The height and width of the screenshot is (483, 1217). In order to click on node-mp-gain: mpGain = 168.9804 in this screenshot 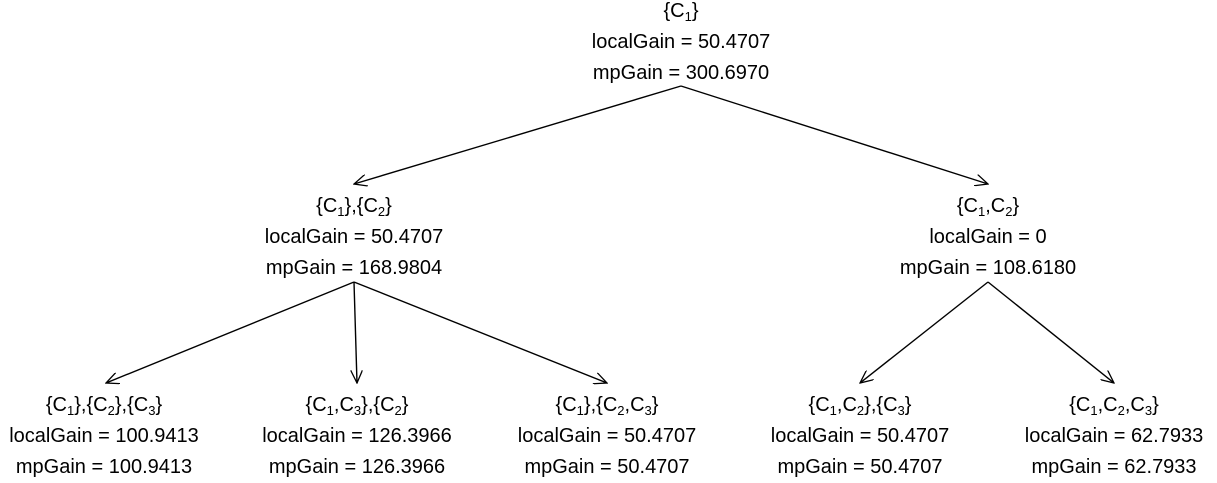, I will do `click(354, 268)`.